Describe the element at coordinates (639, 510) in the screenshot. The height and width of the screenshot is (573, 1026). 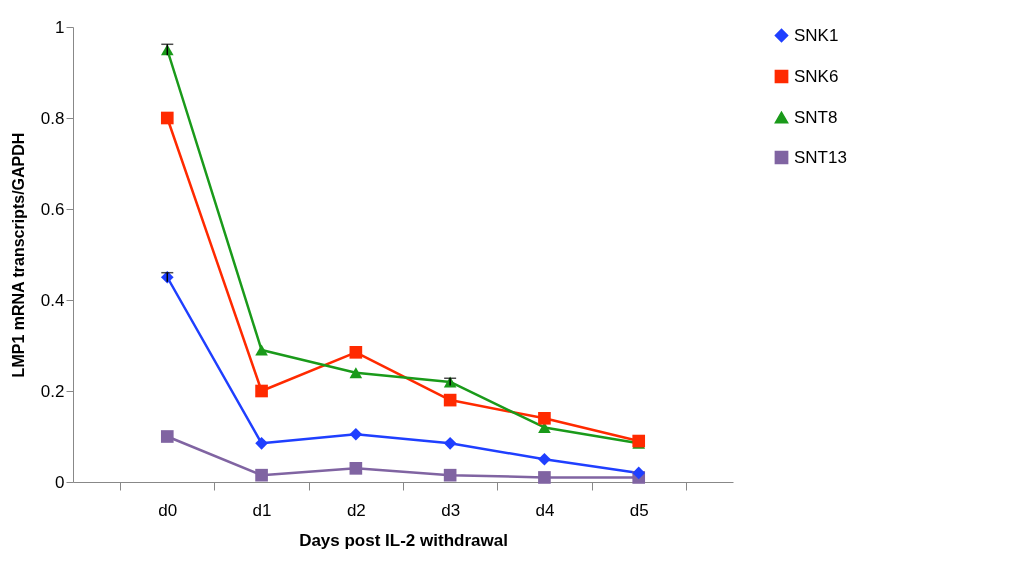
I see `x-tick-label: d5` at that location.